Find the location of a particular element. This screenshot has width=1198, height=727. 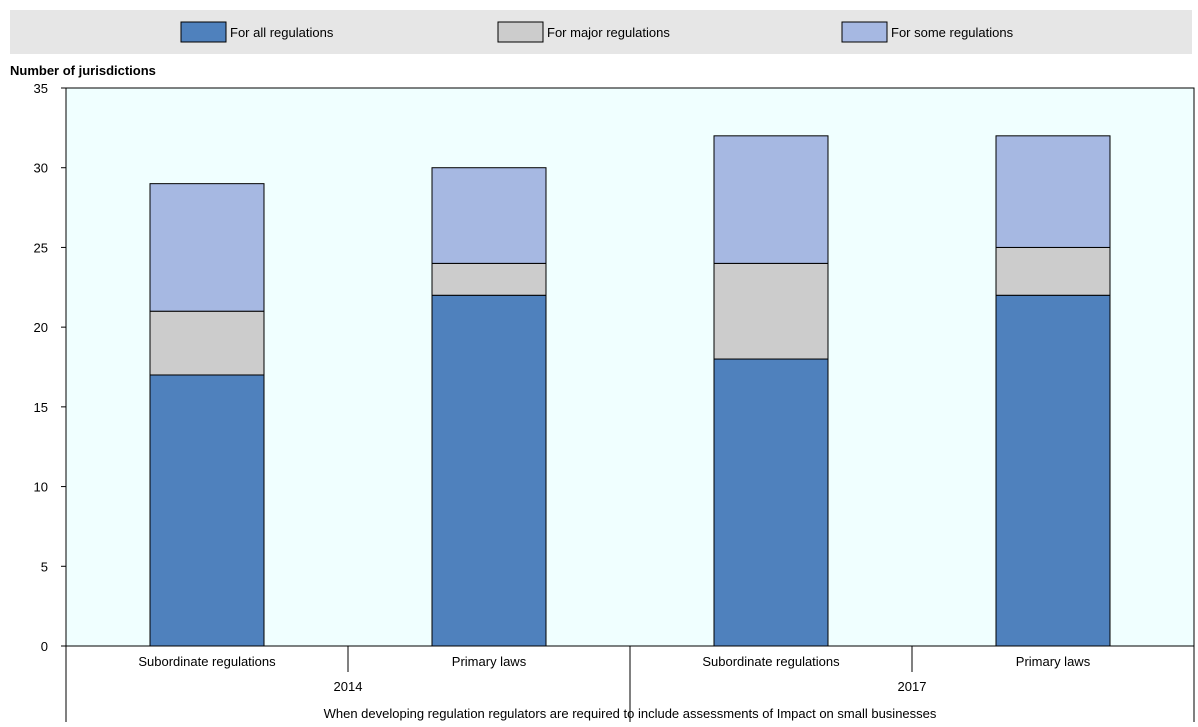

y-tick-label: 10 is located at coordinates (41, 487).